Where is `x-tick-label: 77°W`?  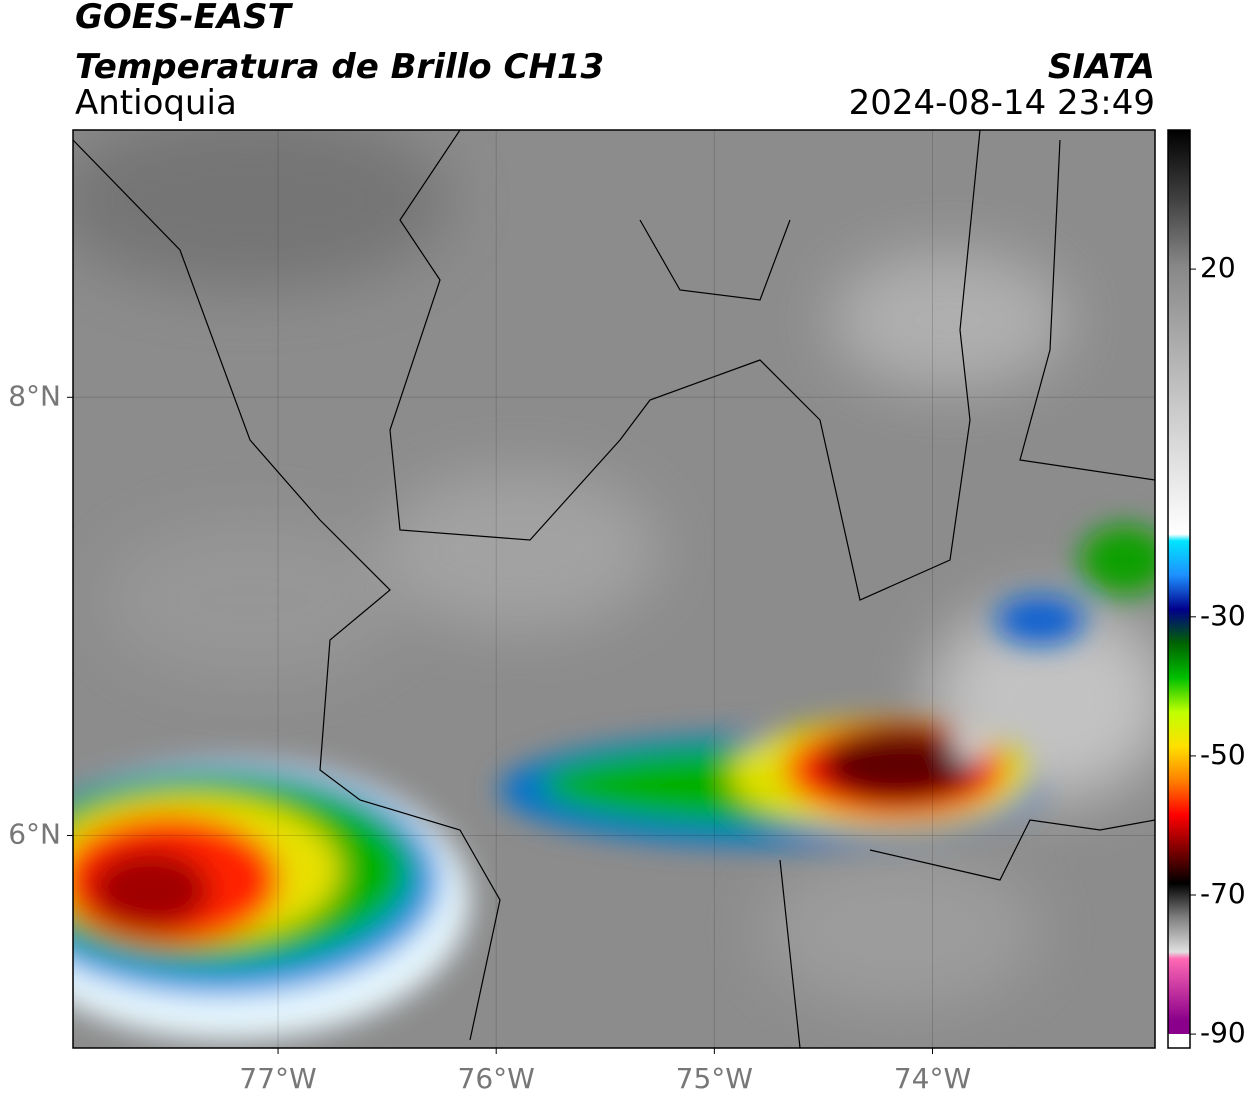 x-tick-label: 77°W is located at coordinates (277, 1078).